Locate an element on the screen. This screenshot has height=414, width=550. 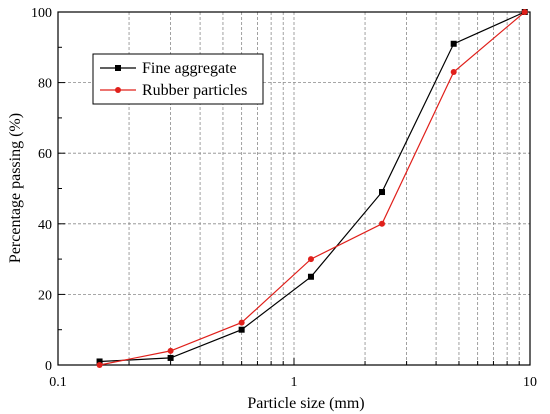
y-tick-label: 100 is located at coordinates (41, 13).